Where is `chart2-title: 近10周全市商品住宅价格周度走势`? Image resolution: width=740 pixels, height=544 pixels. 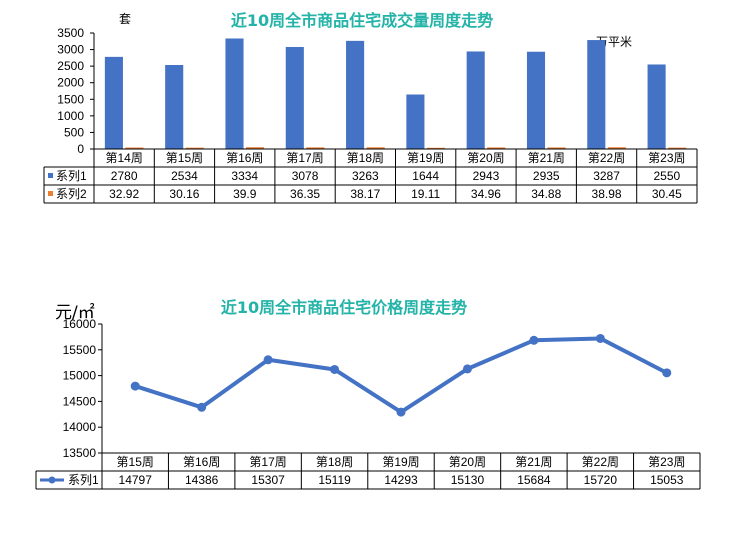 chart2-title: 近10周全市商品住宅价格周度走势 is located at coordinates (344, 307).